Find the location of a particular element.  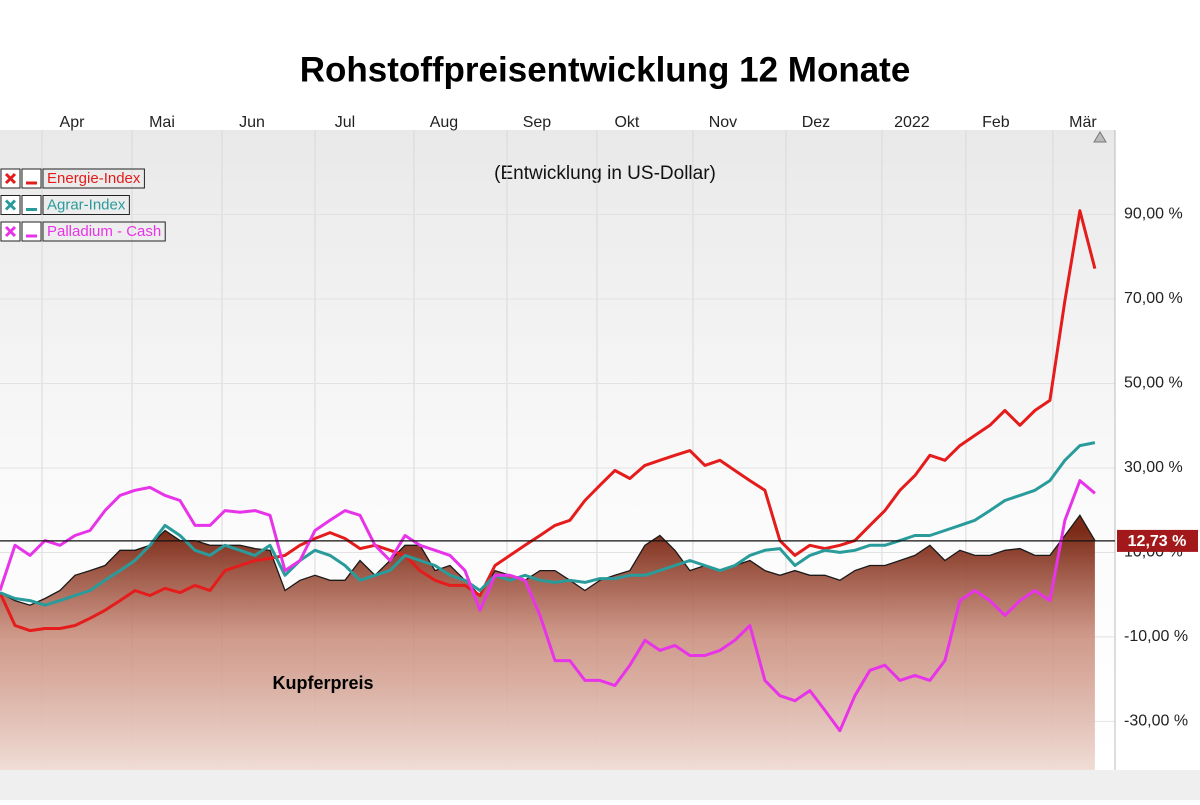

legend-item: Energie-Index is located at coordinates (72, 178).